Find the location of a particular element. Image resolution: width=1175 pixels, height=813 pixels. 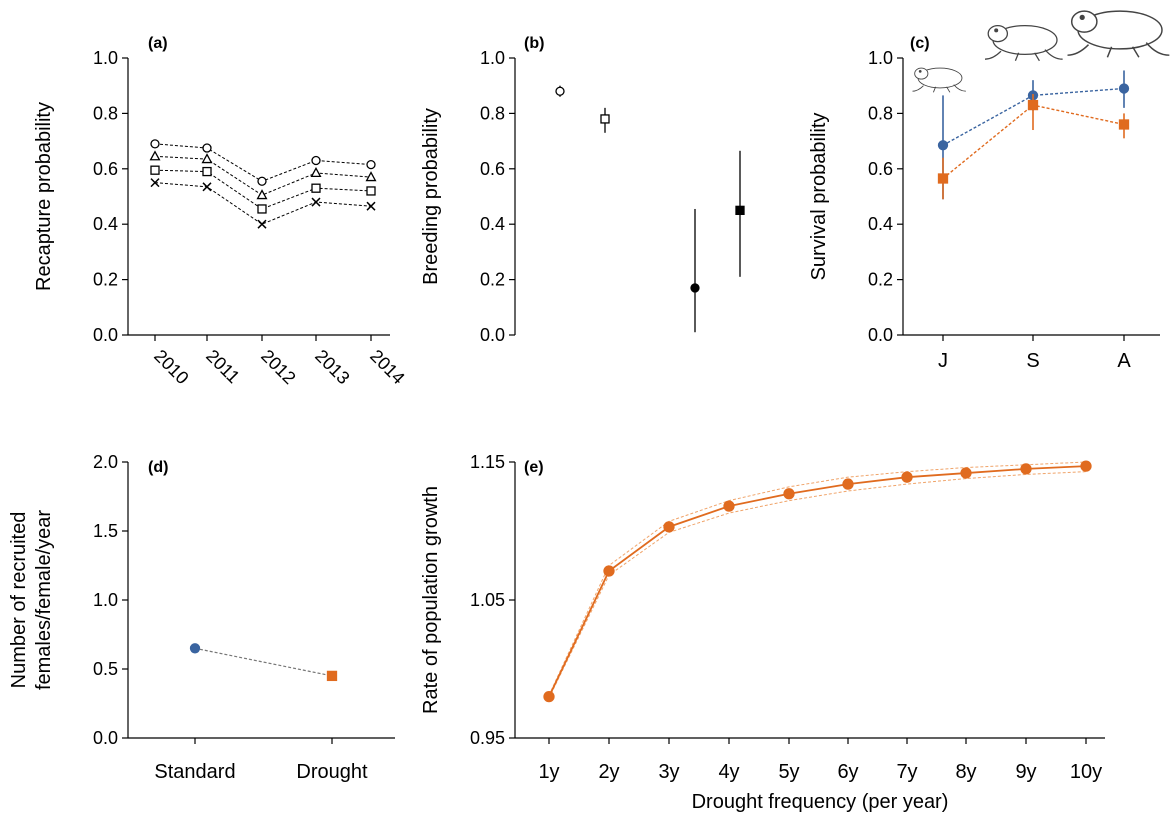

y-tick-label: 1.15 is located at coordinates (487, 462).